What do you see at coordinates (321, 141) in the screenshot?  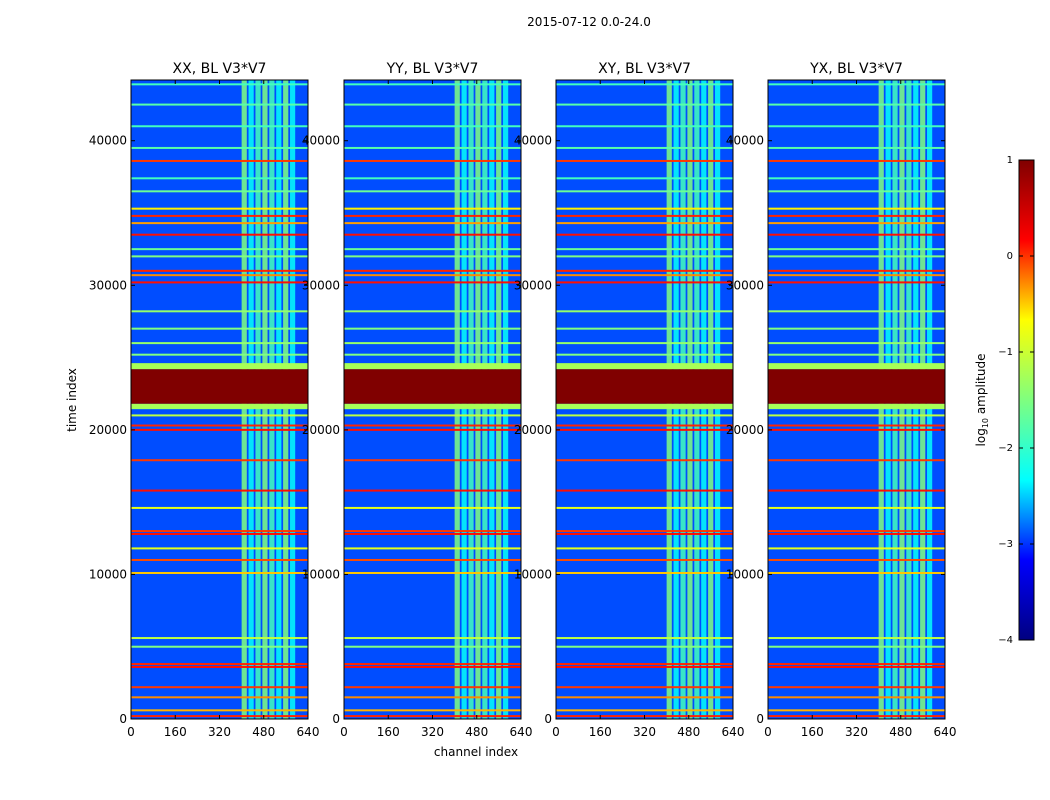 I see `y-tick-label: 40000` at bounding box center [321, 141].